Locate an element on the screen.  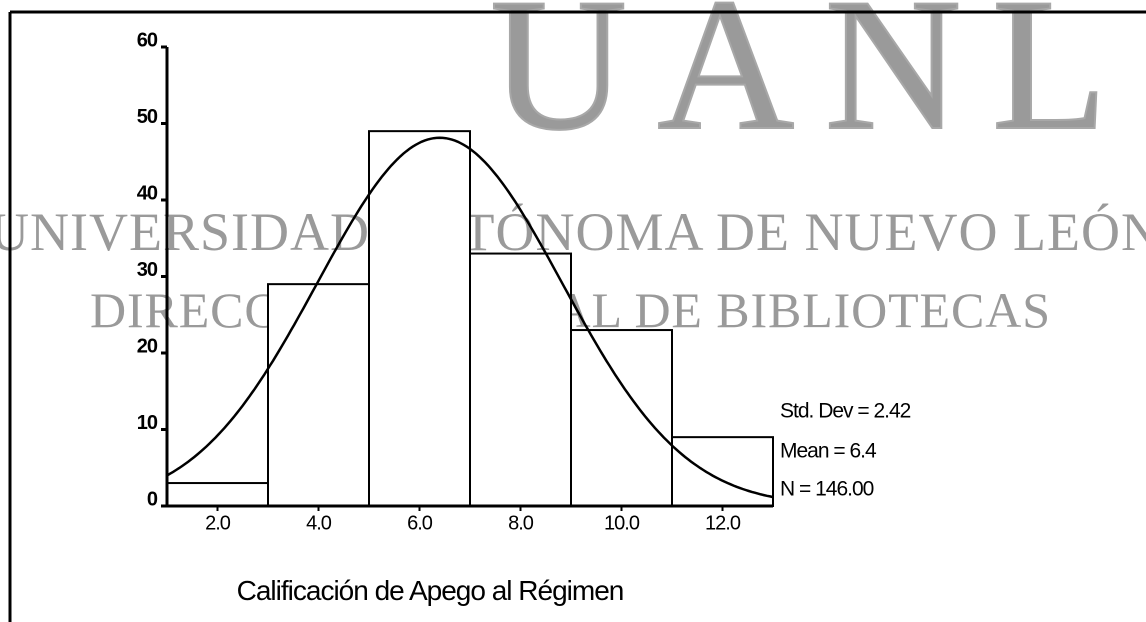
x-tick-label: 8.0 is located at coordinates (521, 523).